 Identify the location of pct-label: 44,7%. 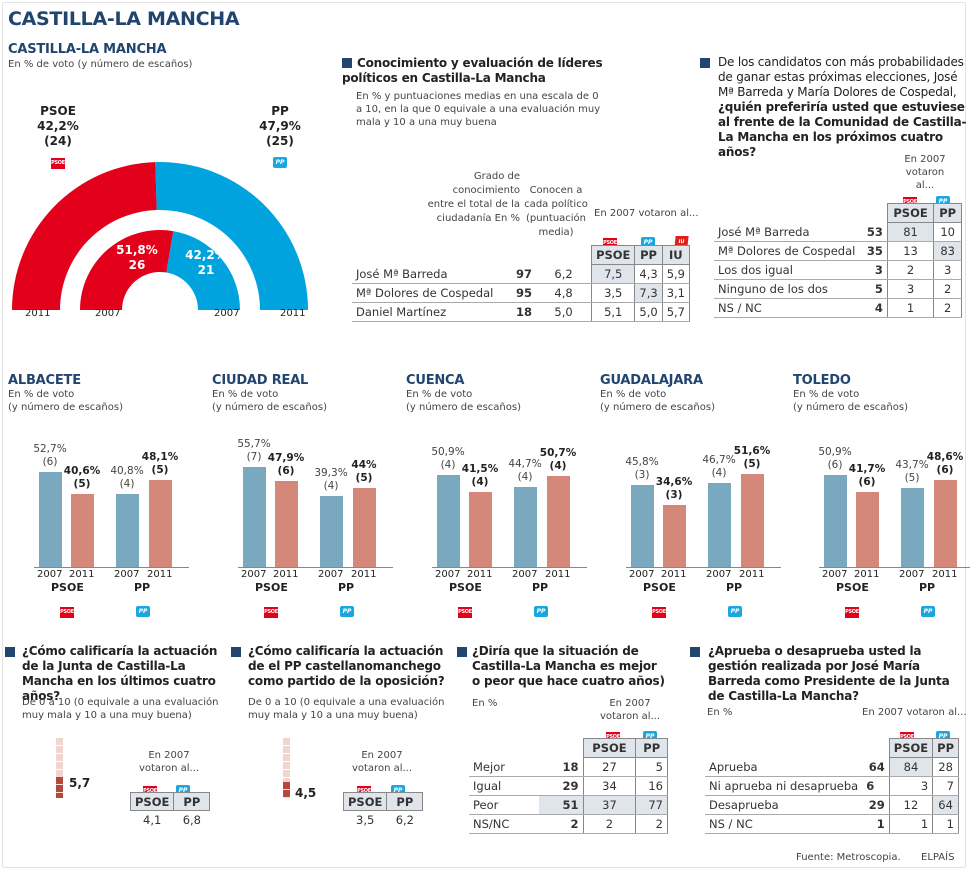
(525, 463).